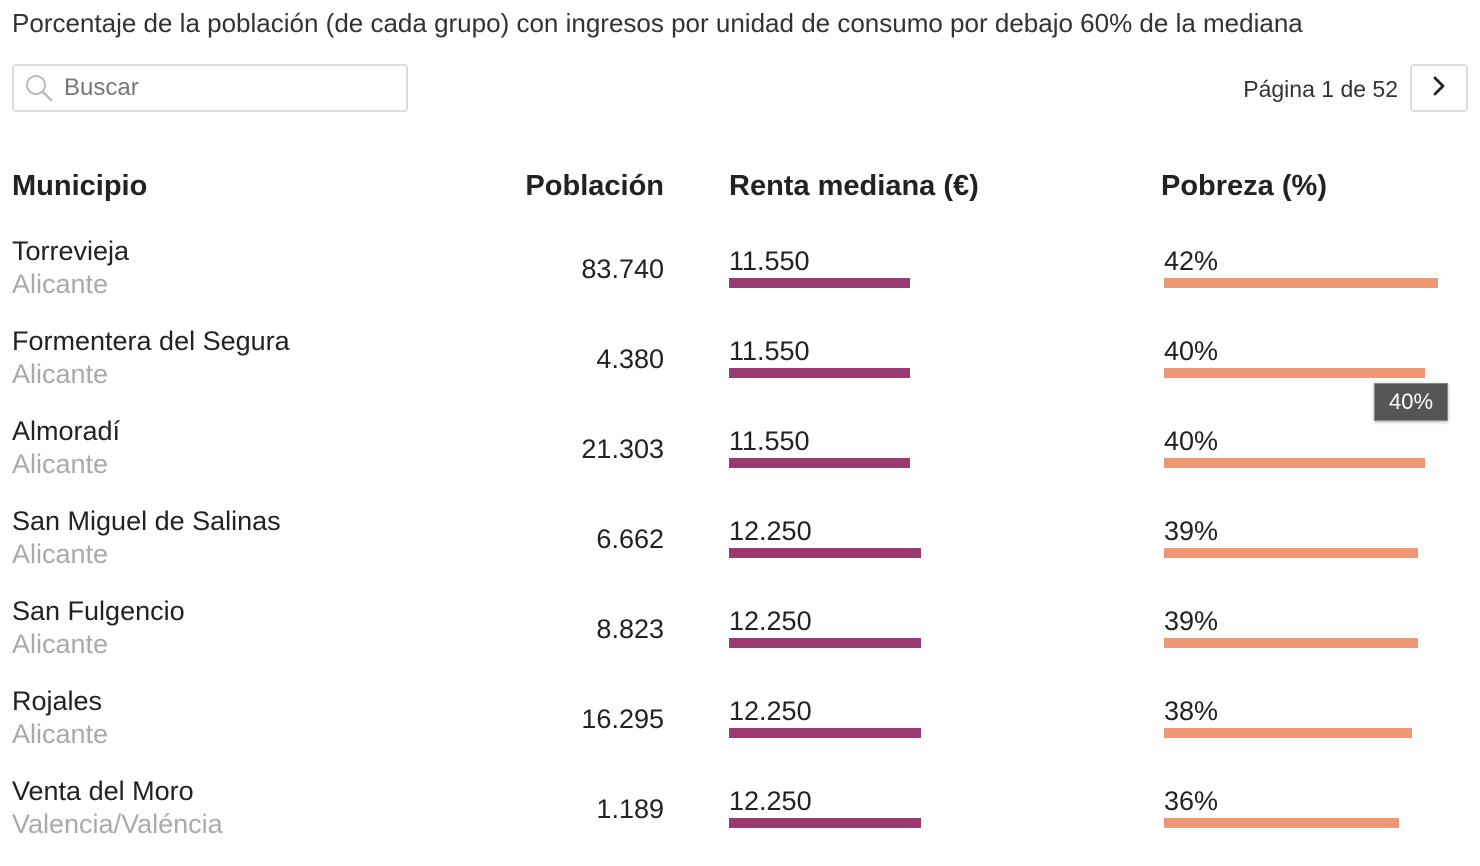  Describe the element at coordinates (594, 186) in the screenshot. I see `column-header-poblacion: Población` at that location.